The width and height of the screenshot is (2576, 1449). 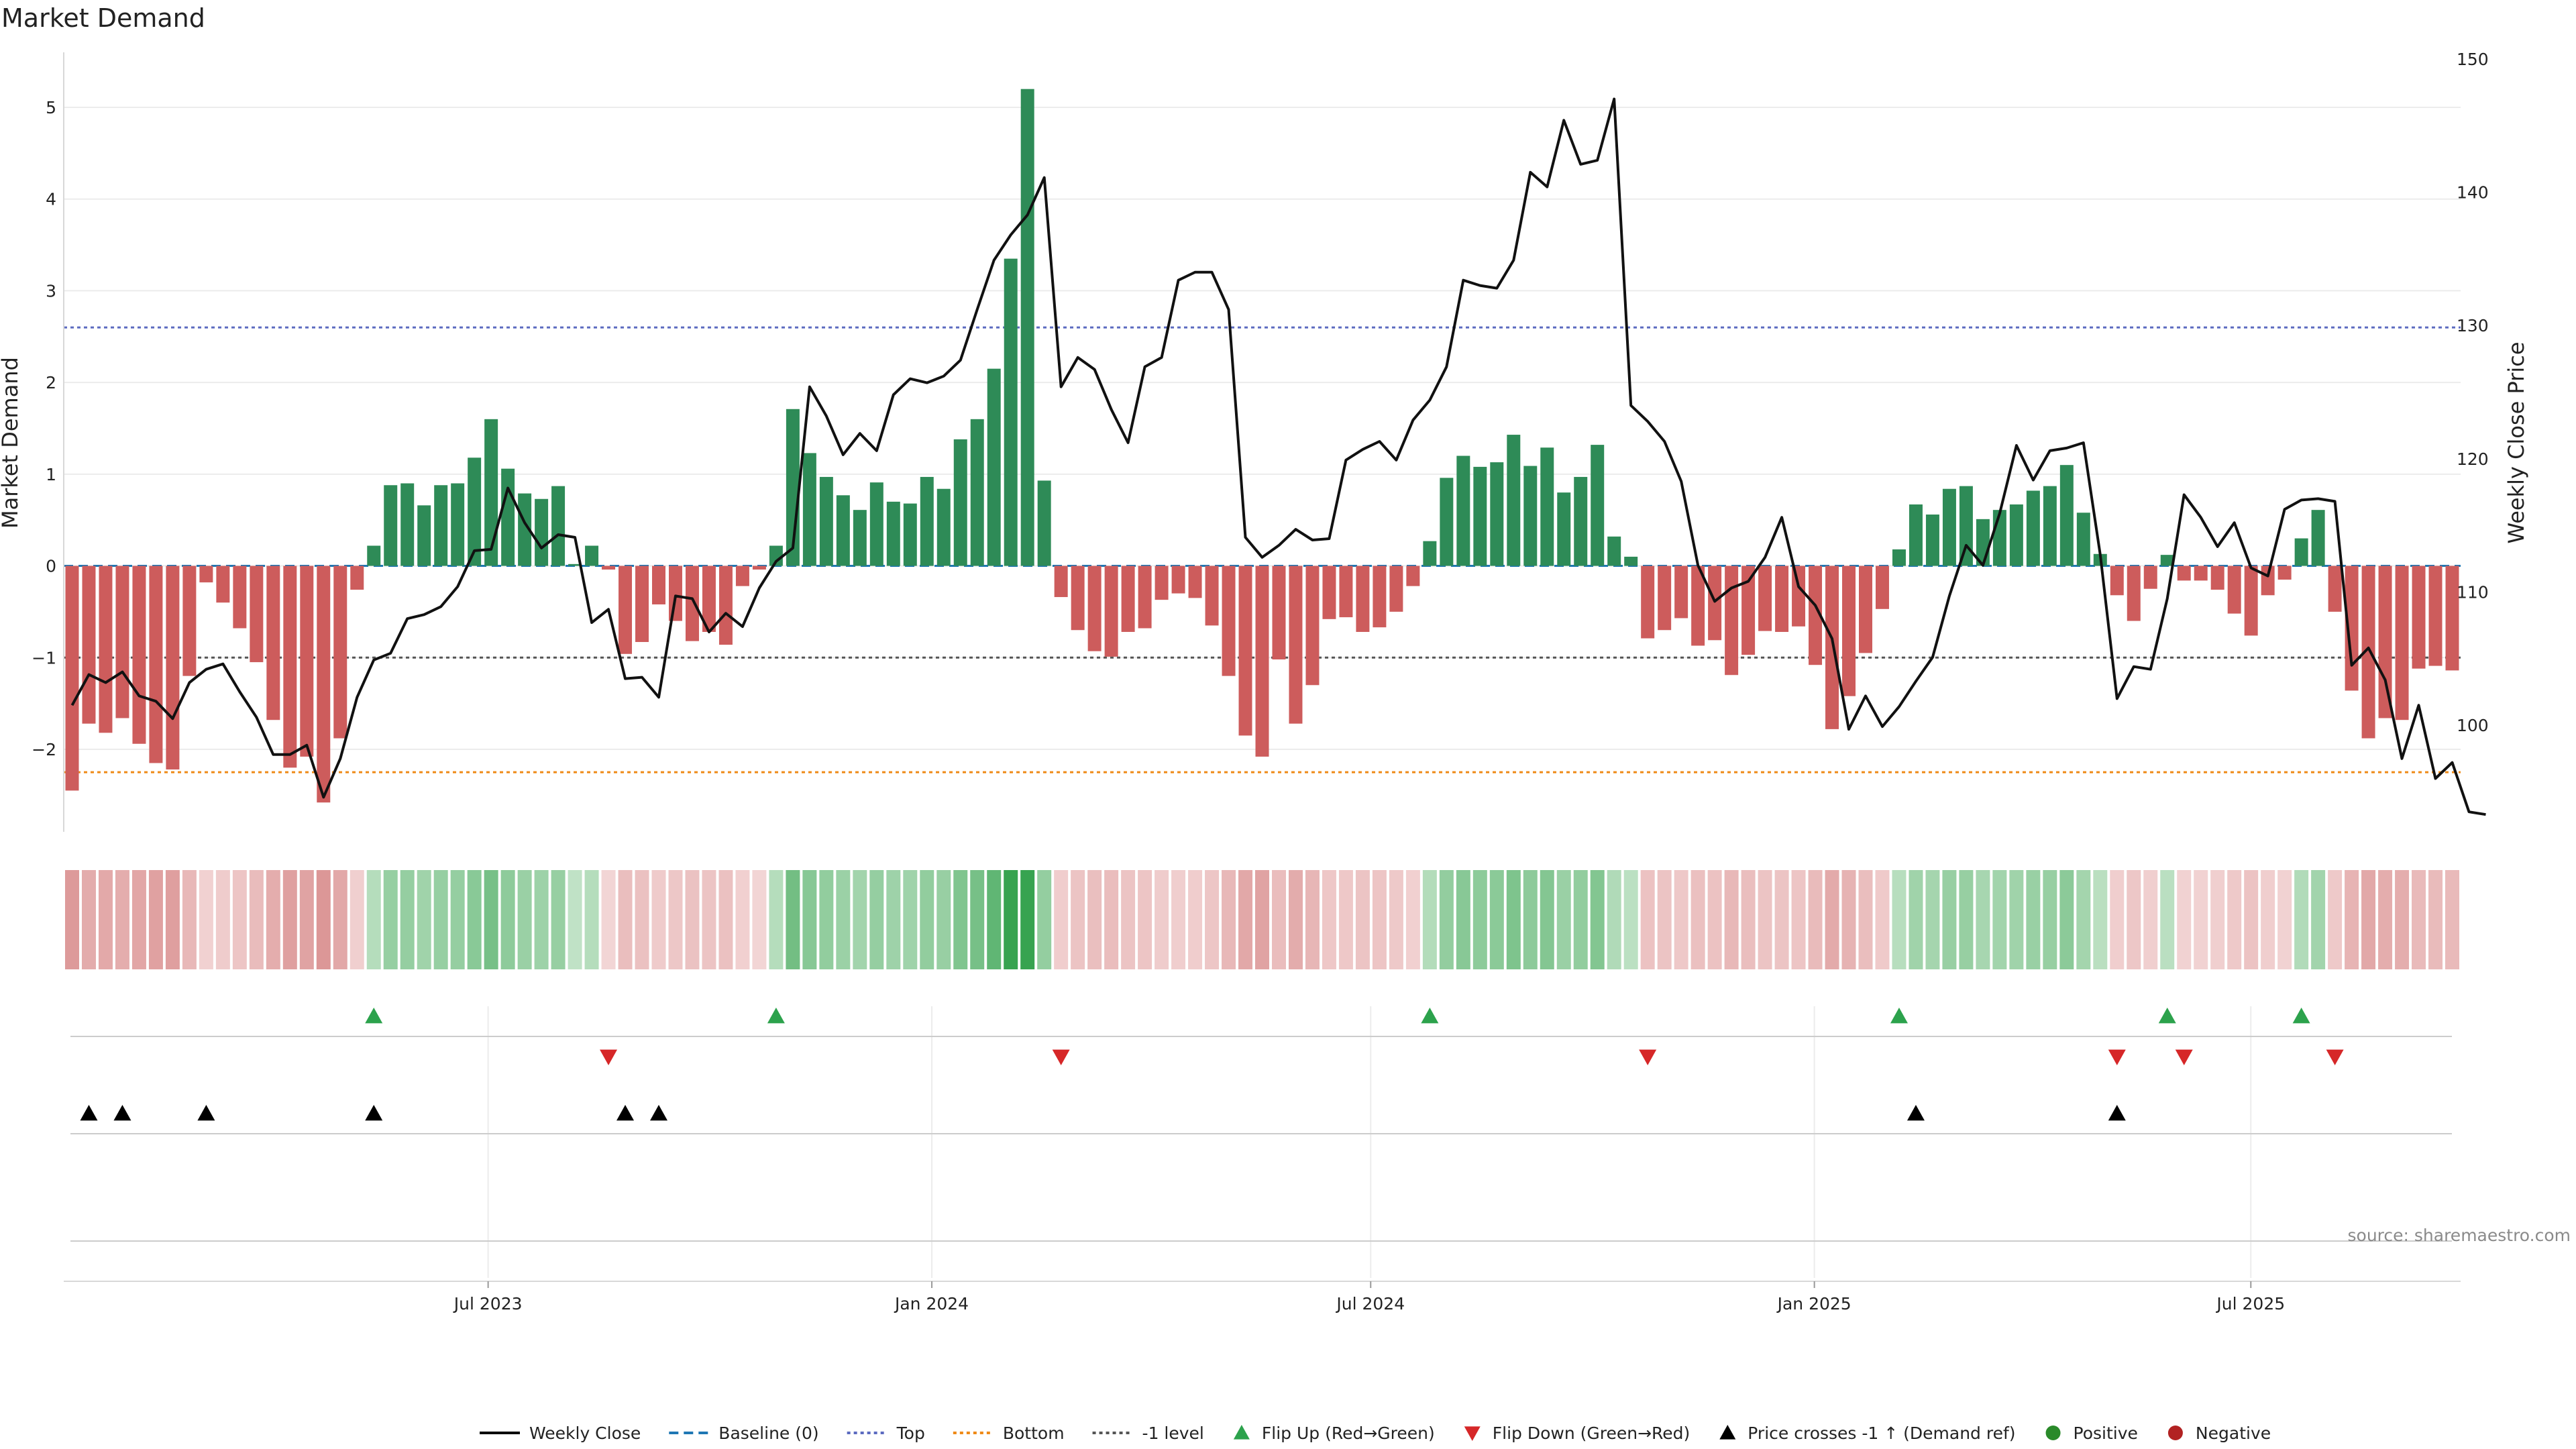 I want to click on flip-down-marker, so click(x=1648, y=1057).